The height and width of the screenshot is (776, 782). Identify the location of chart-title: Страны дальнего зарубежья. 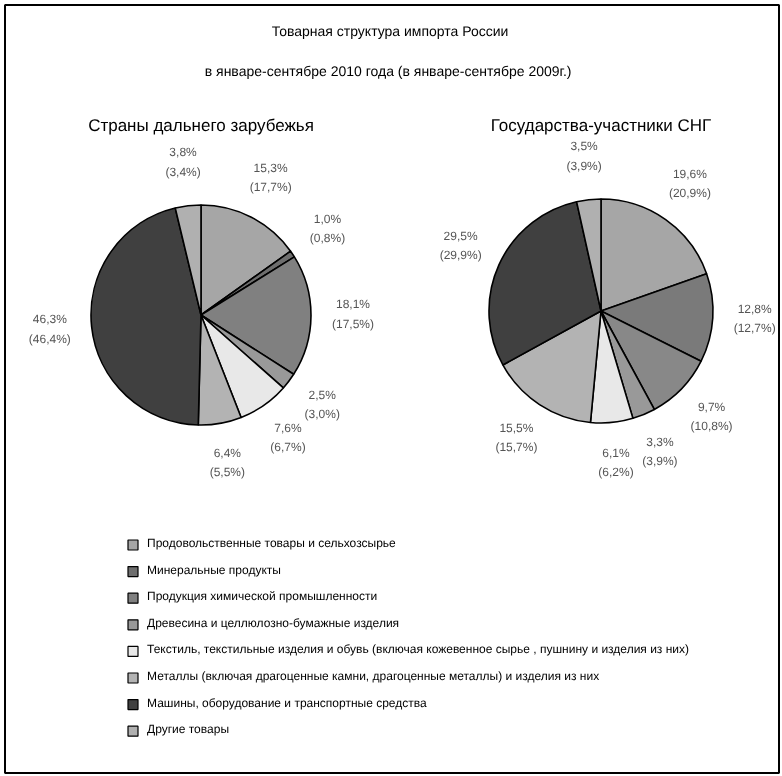
(201, 125).